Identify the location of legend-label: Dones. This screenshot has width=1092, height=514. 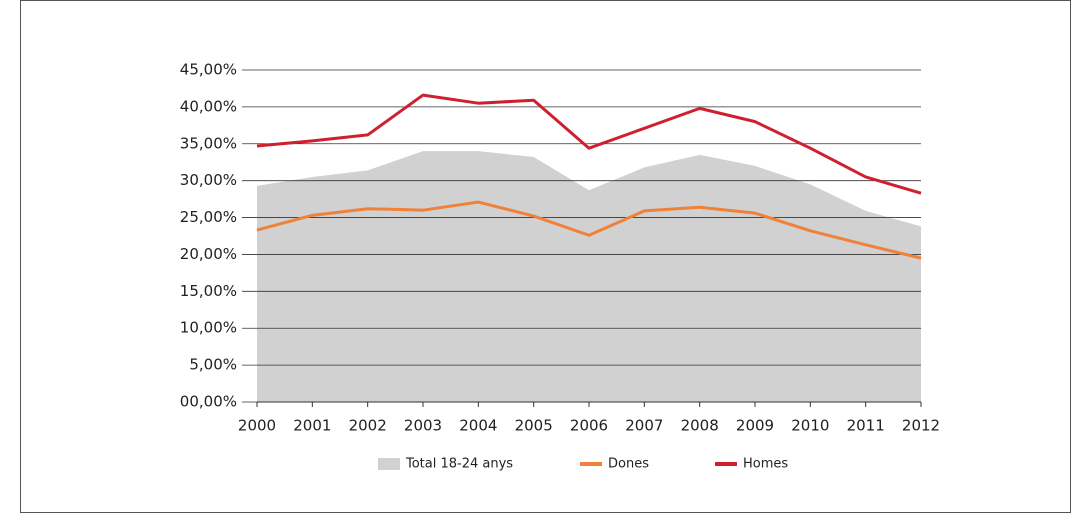
(628, 464).